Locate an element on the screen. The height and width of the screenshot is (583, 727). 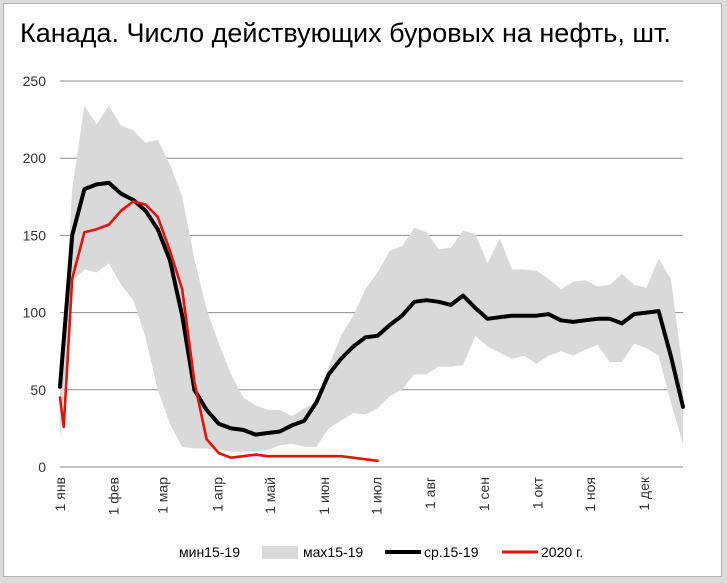
legend-label: мах15-19 is located at coordinates (333, 552).